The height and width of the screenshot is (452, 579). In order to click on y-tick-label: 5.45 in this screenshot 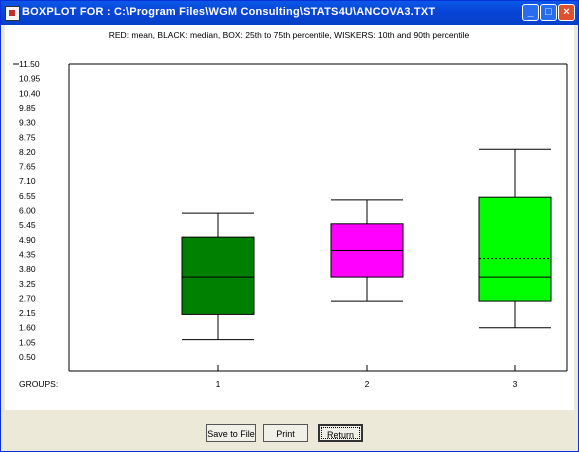, I will do `click(27, 225)`.